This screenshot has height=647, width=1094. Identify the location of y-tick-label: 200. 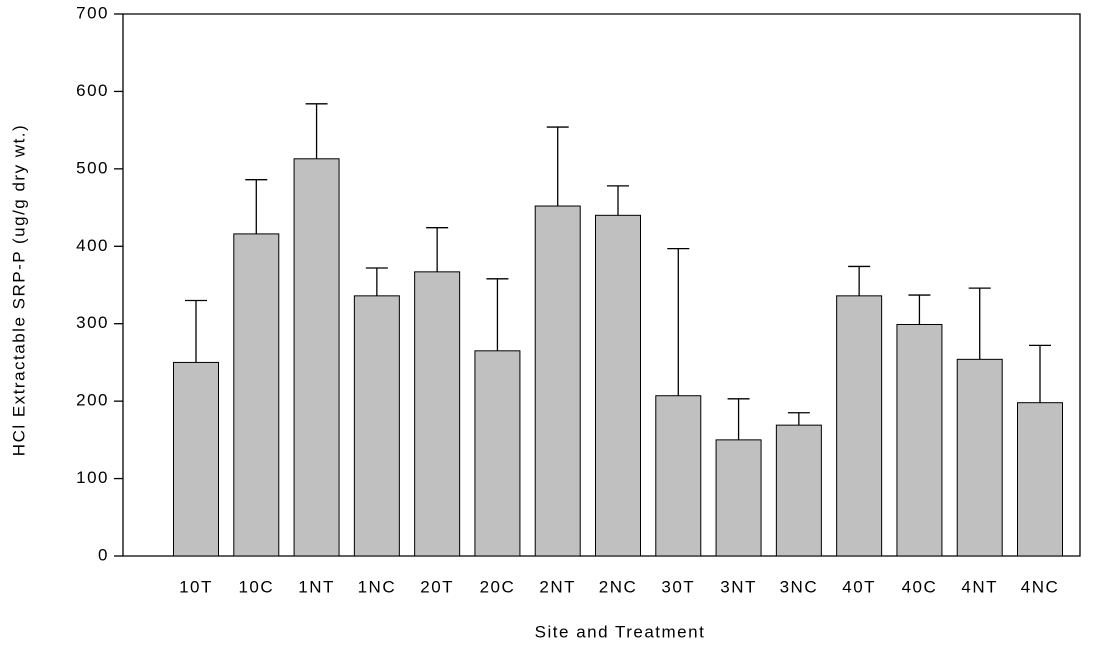
(92, 400).